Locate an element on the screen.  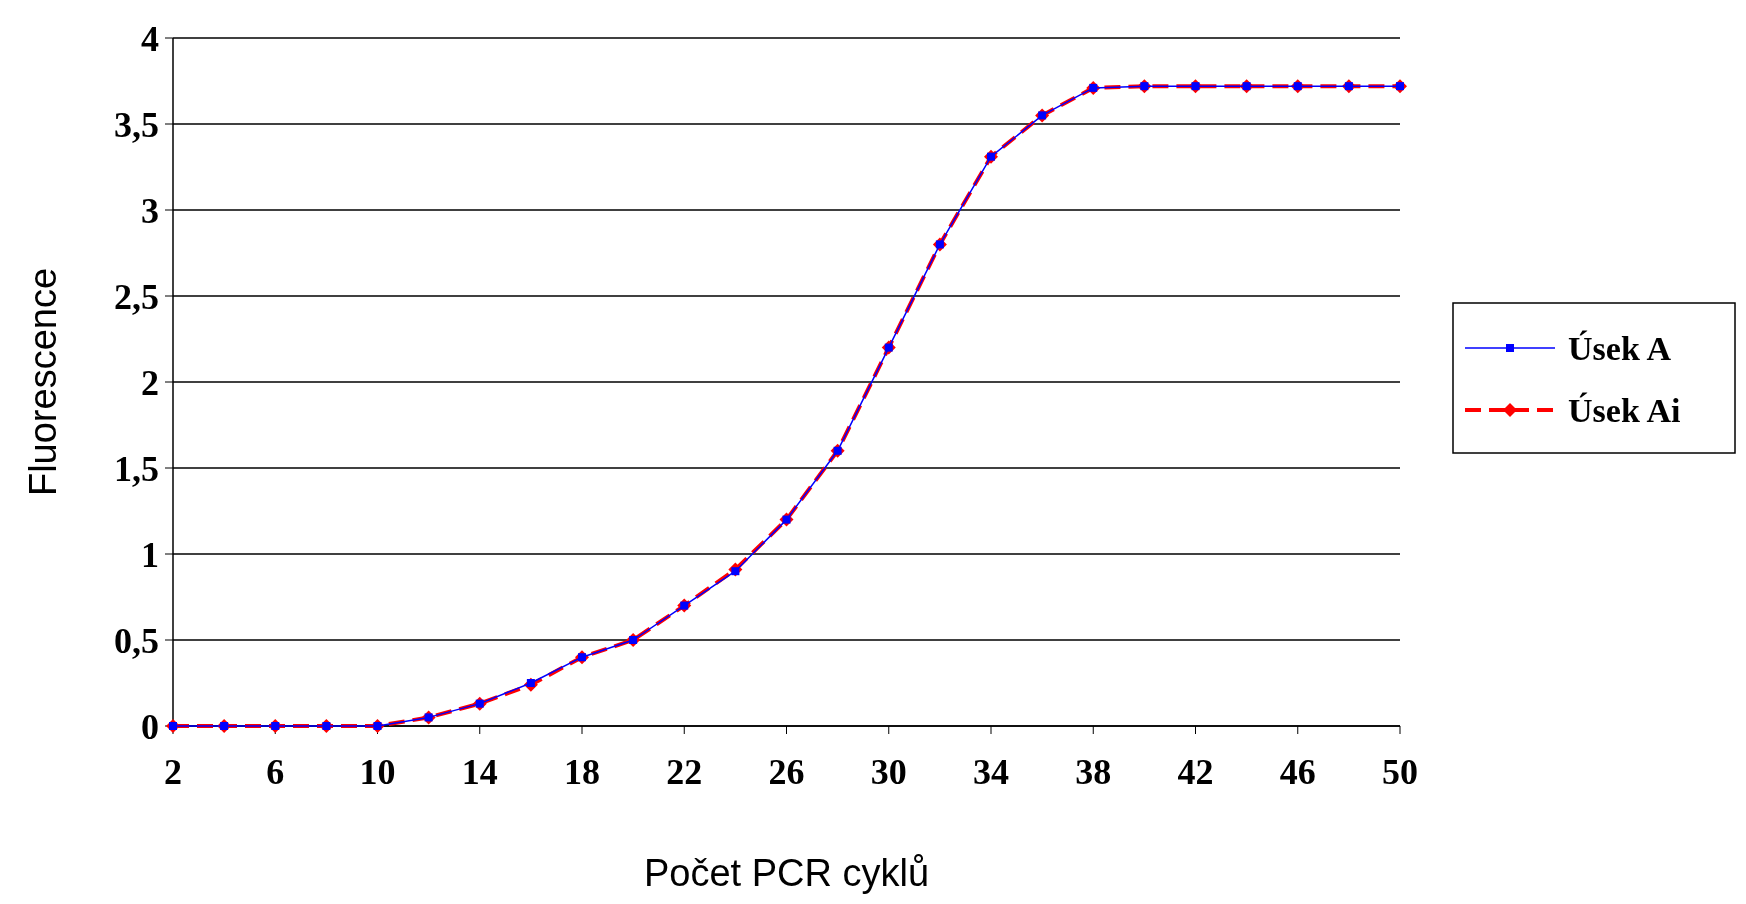
y-tick-label: 2,5 is located at coordinates (136, 296).